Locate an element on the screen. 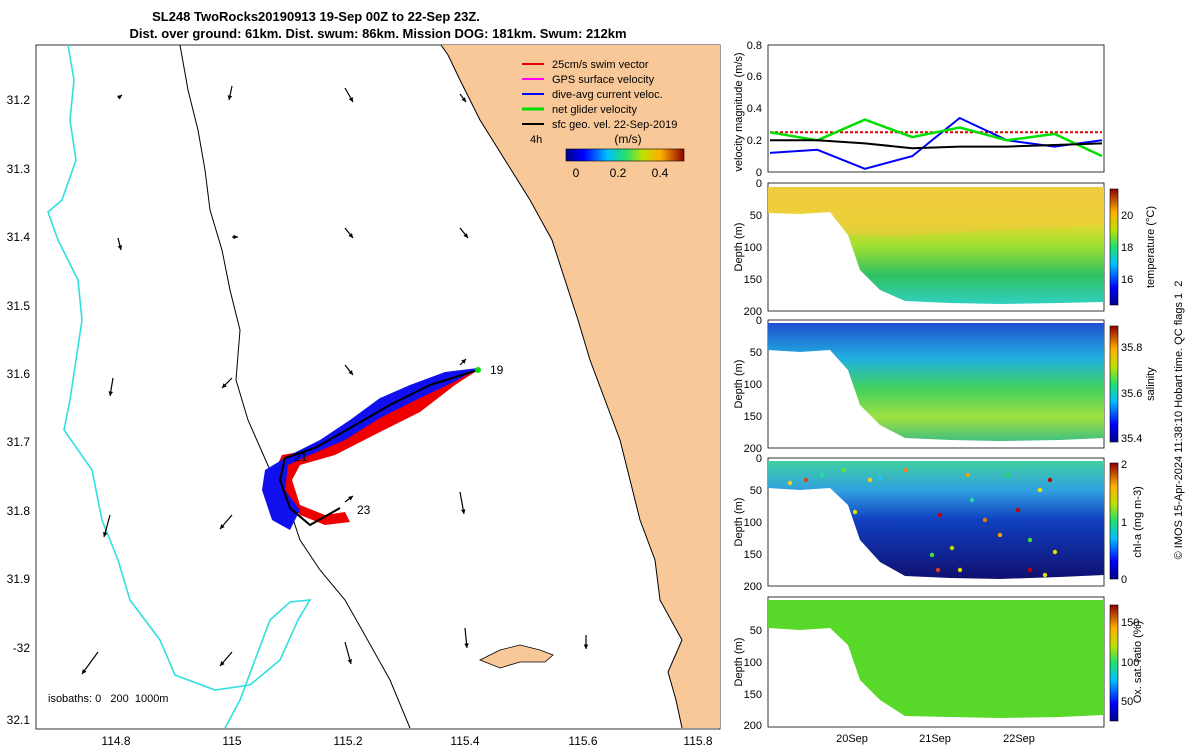  lat-tick-label: 31.2 is located at coordinates (19, 100).